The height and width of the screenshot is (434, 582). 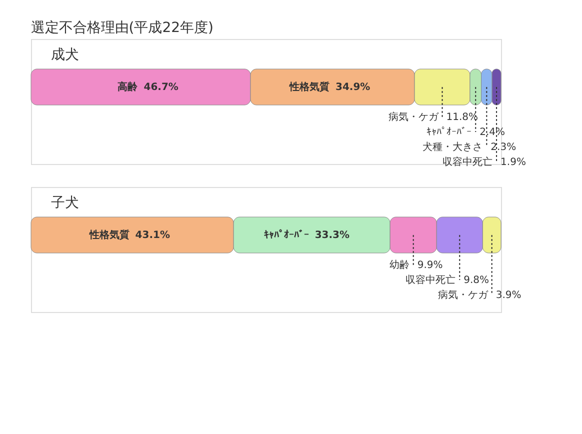 What do you see at coordinates (152, 235) in the screenshot?
I see `data-label: 43.1%` at bounding box center [152, 235].